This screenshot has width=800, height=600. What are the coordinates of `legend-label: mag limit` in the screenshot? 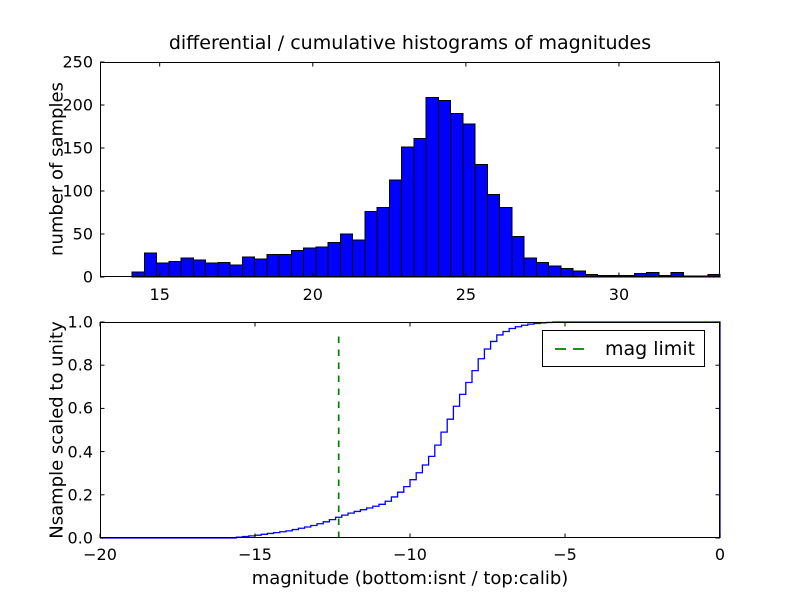 It's located at (650, 348).